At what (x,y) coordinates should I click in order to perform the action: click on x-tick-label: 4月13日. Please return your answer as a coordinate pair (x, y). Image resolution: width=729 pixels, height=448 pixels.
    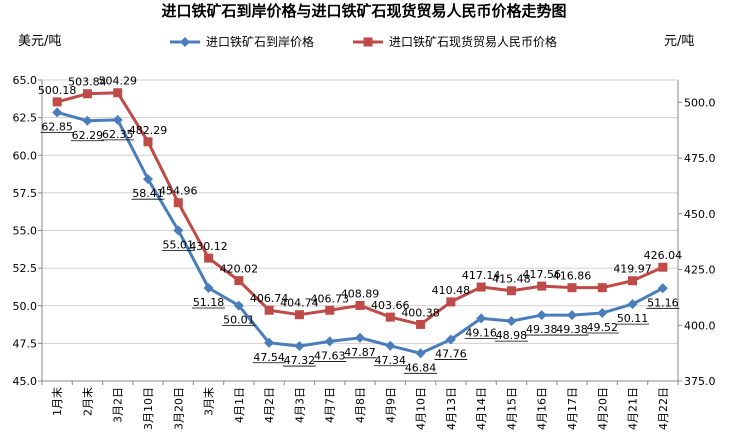
    Looking at the image, I should click on (451, 408).